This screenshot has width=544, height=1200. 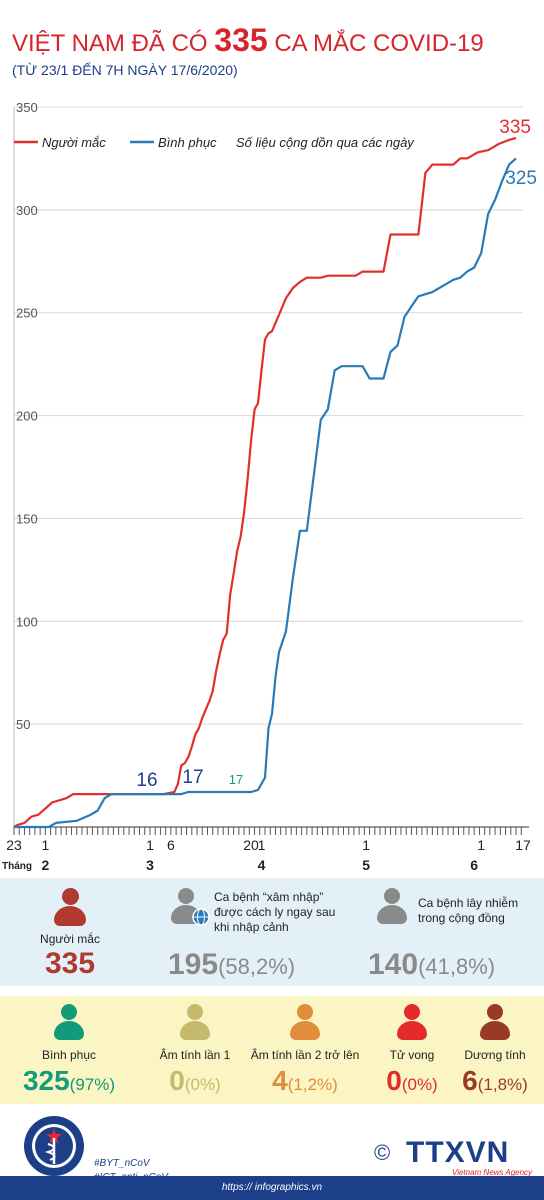 I want to click on footer-bar, so click(x=272, y=1188).